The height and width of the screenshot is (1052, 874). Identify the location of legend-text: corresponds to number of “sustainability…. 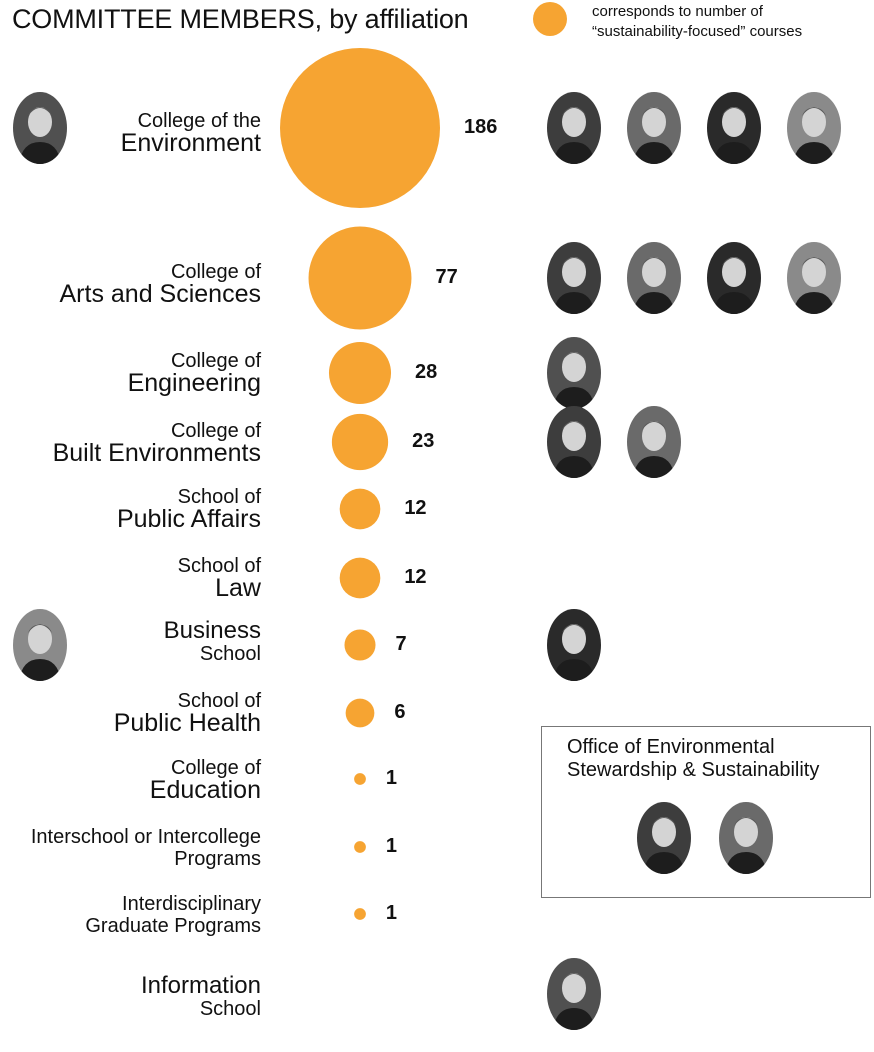
(732, 22).